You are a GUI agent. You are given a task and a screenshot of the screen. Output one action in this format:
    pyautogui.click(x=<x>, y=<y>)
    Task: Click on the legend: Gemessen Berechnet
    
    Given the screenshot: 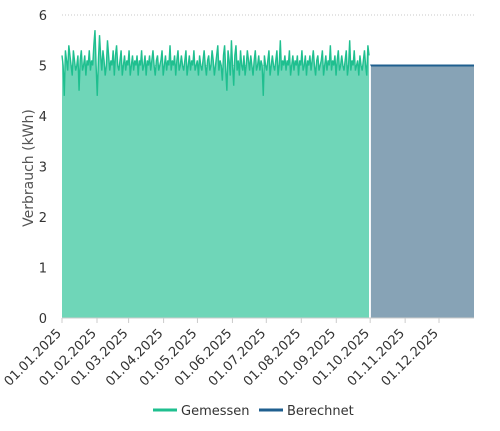 What is the action you would take?
    pyautogui.click(x=253, y=411)
    